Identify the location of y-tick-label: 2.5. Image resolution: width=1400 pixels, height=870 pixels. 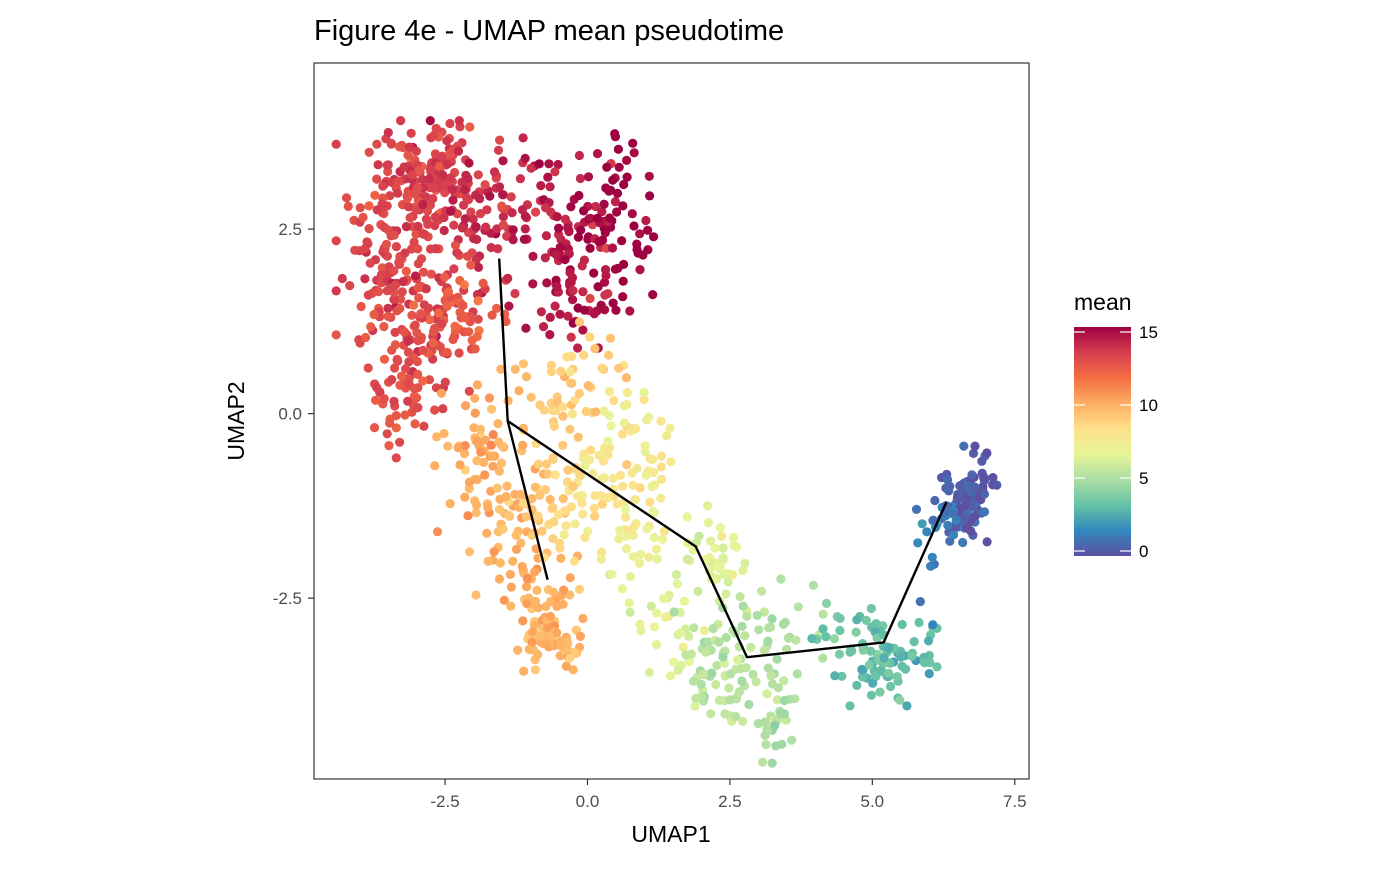
(290, 229).